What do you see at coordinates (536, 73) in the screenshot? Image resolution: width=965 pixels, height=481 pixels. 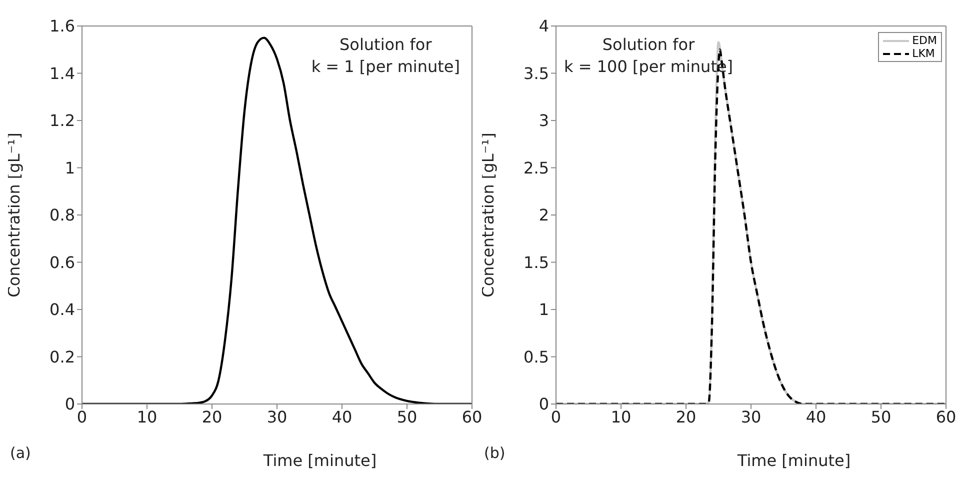 I see `y-tick-label: 3.5` at bounding box center [536, 73].